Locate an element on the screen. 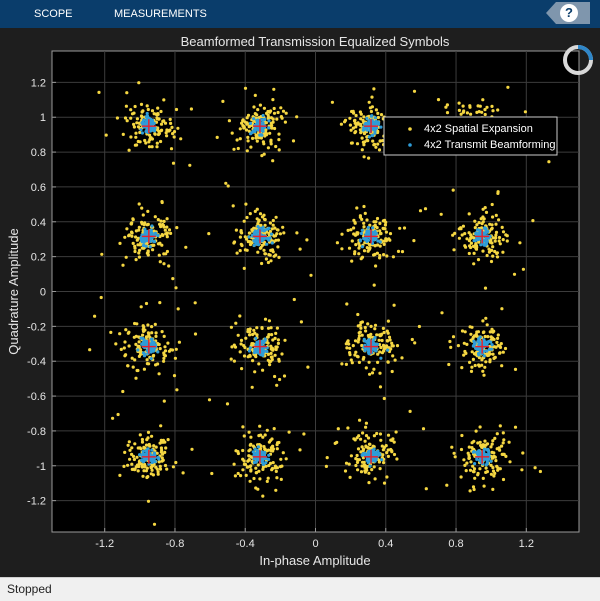  x-tick-label: -1.2 is located at coordinates (104, 544).